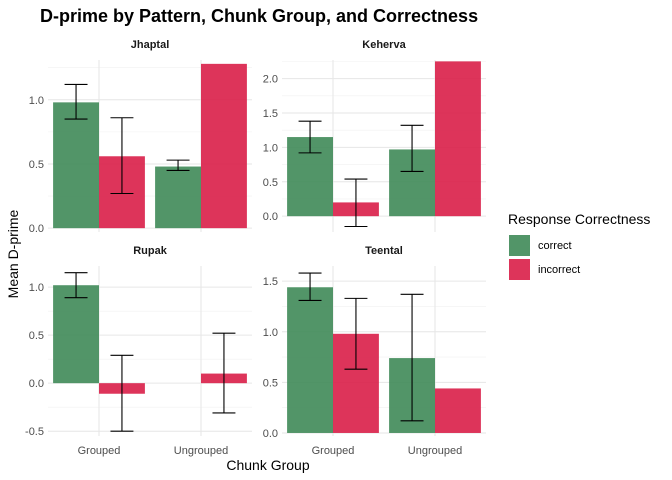 Image resolution: width=672 pixels, height=480 pixels. I want to click on legend-key-incorrect, so click(519, 269).